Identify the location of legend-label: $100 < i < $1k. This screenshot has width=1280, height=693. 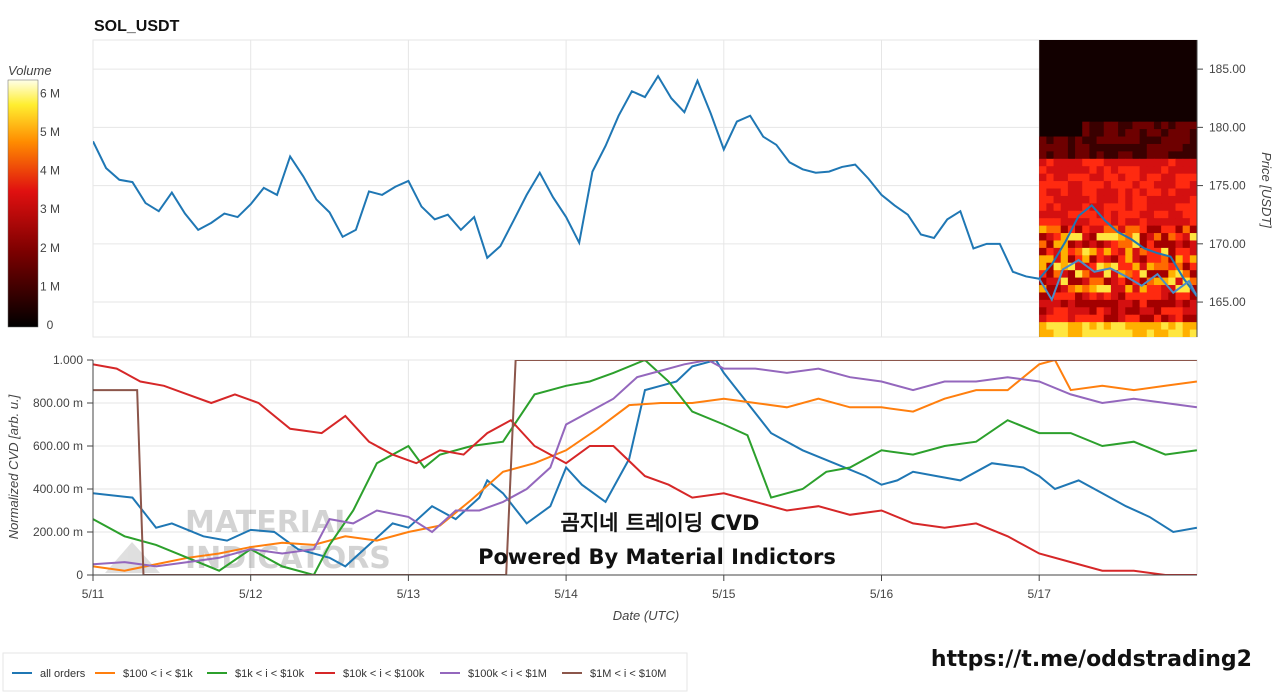
(158, 674).